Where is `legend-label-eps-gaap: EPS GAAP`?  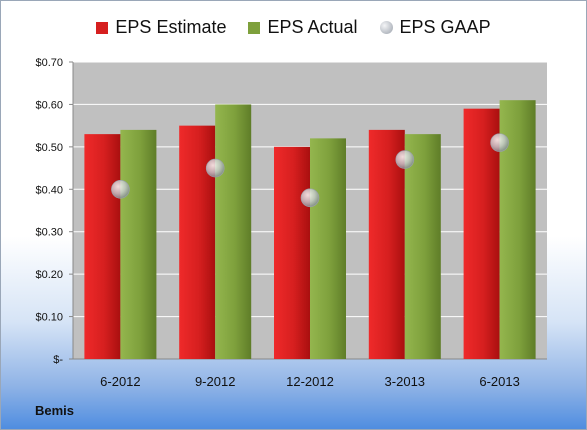 legend-label-eps-gaap: EPS GAAP is located at coordinates (445, 27).